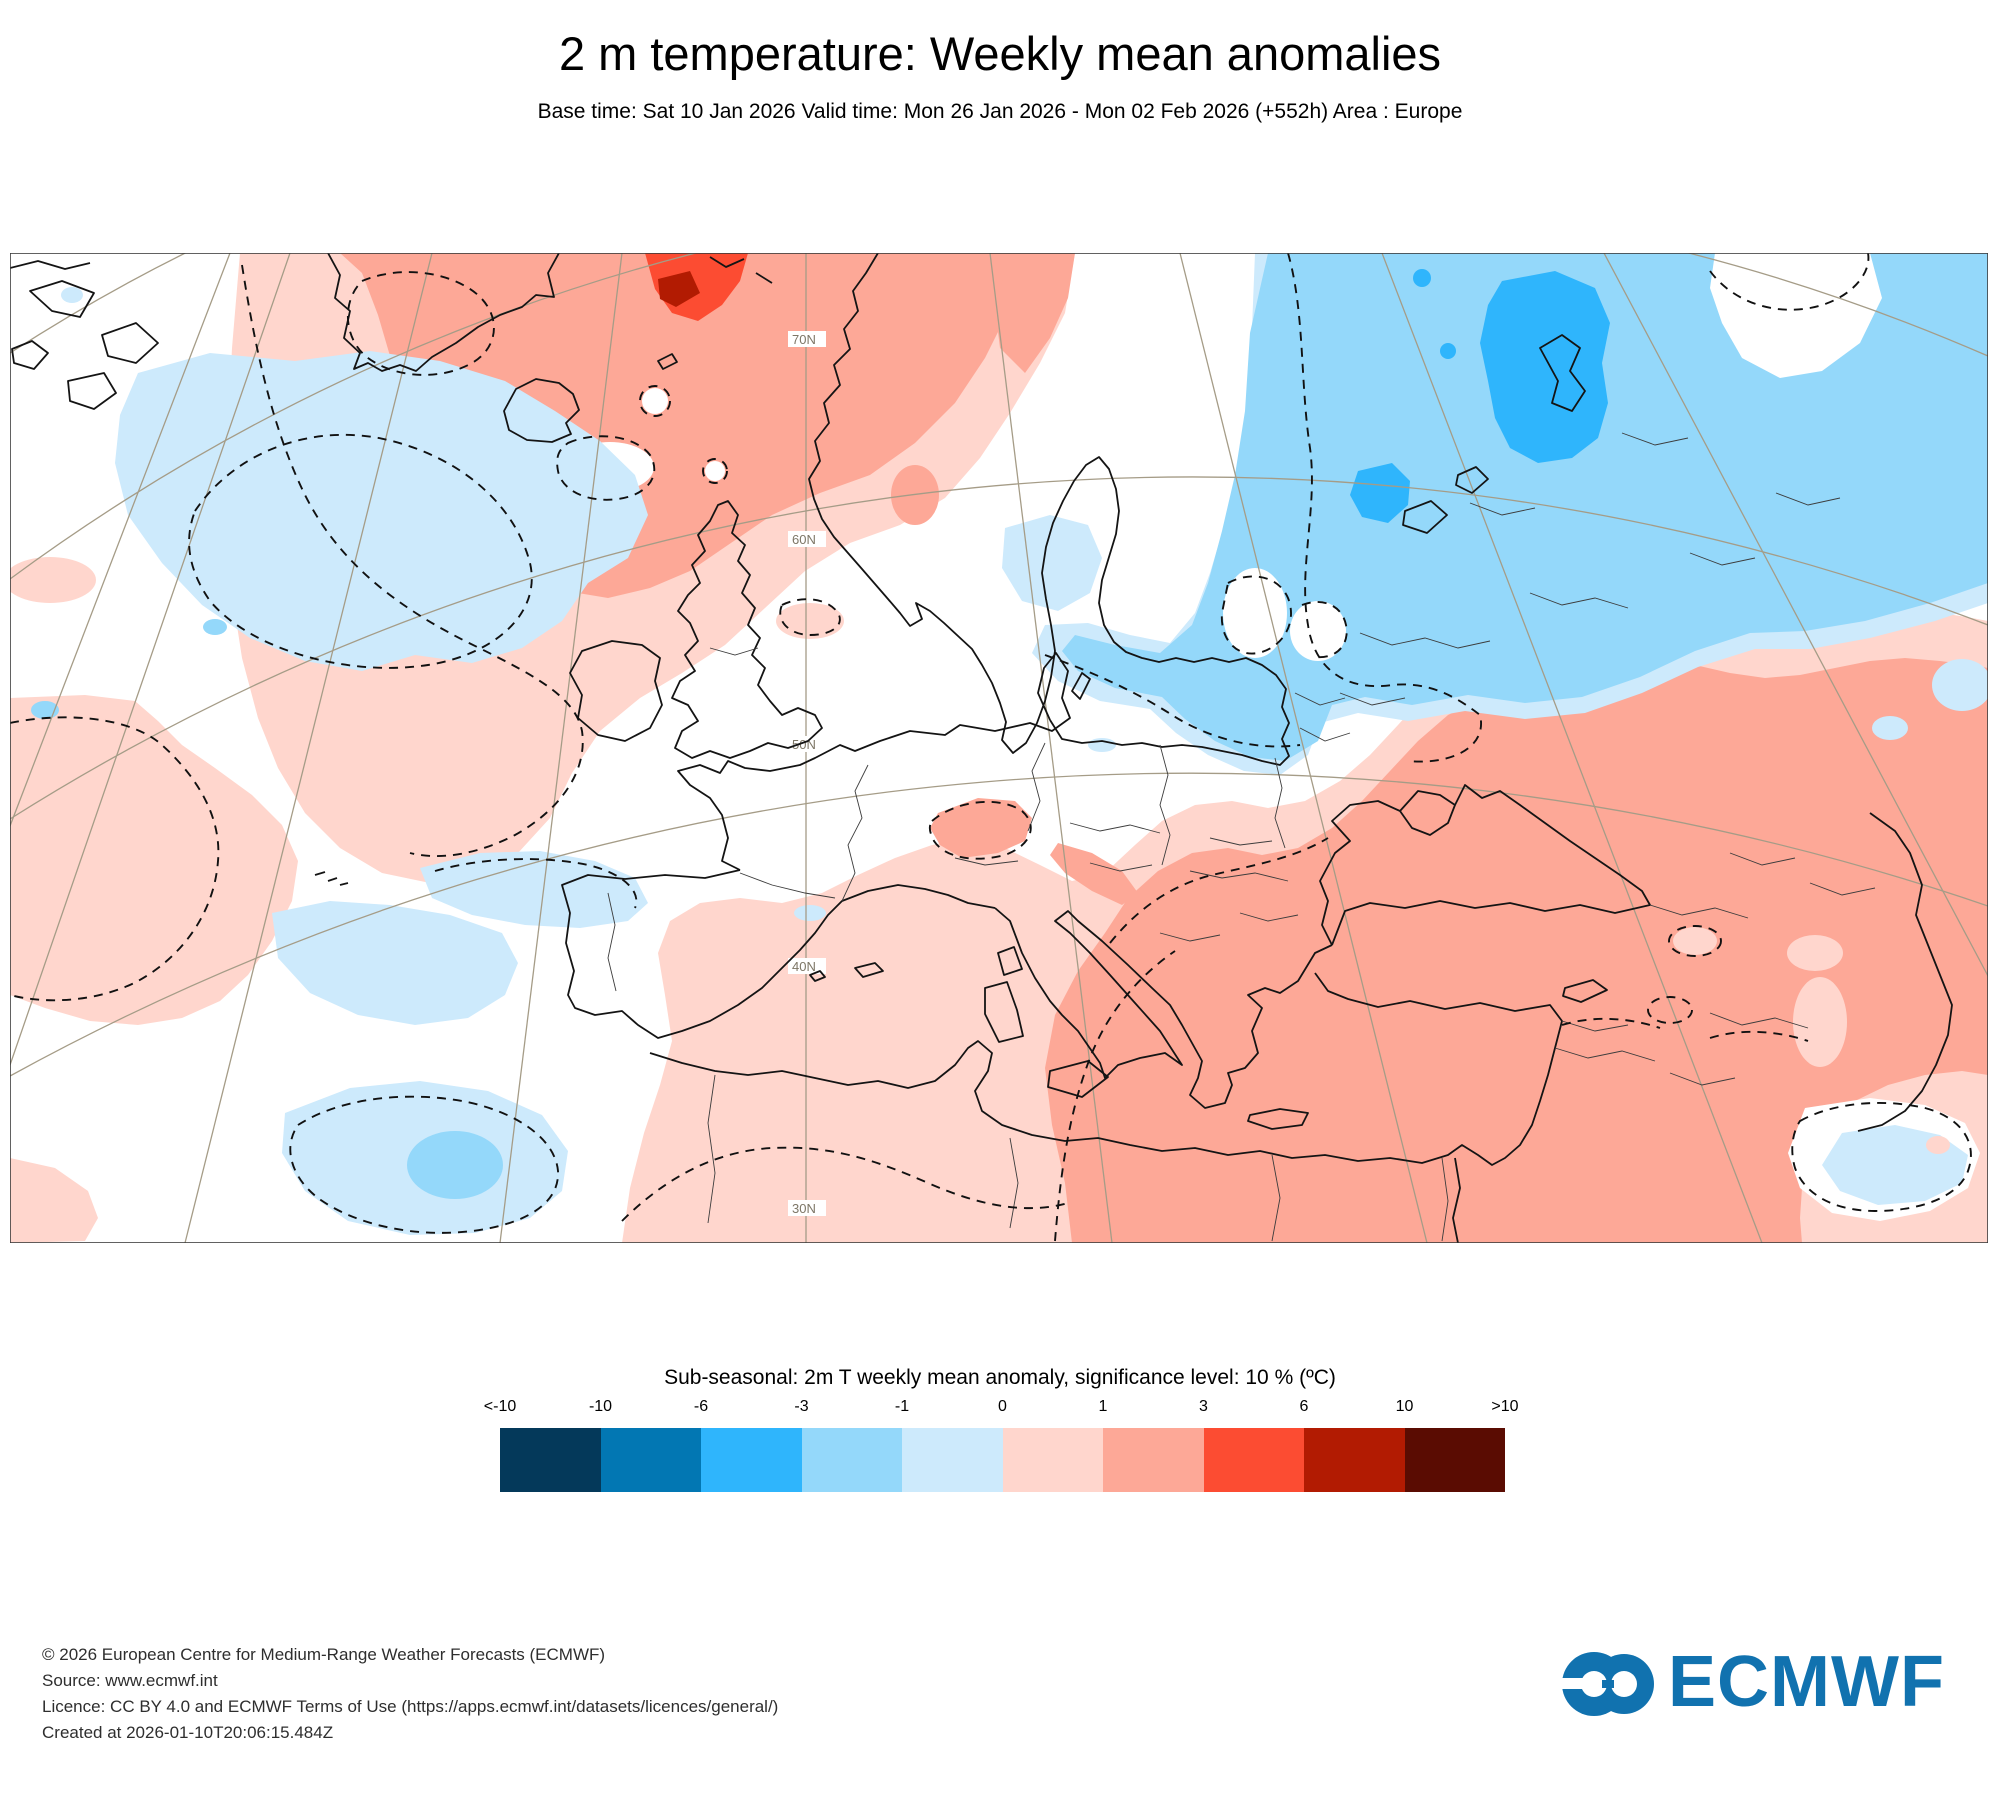  I want to click on legend-ticks: <-10 -10 -6 -3 -1 0 1 3 6 10 >10, so click(1001, 1409).